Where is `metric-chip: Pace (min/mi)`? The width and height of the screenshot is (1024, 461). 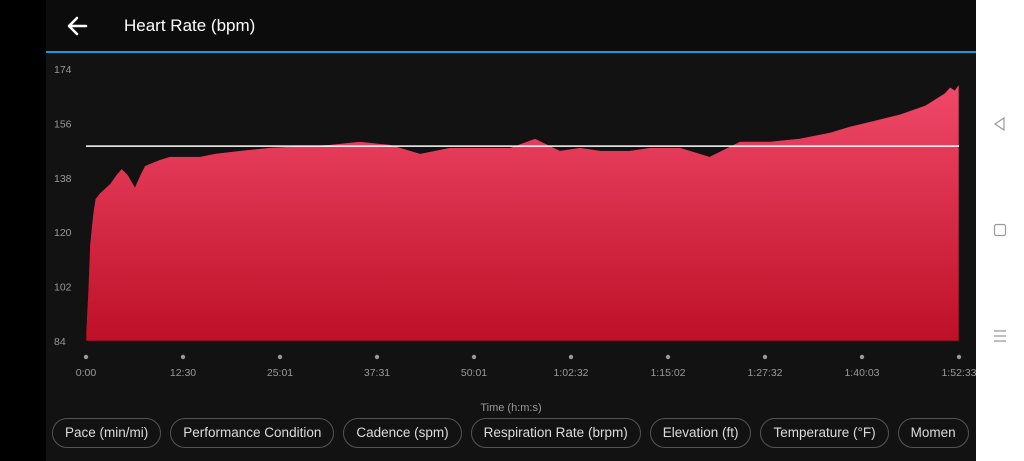 metric-chip: Pace (min/mi) is located at coordinates (107, 433).